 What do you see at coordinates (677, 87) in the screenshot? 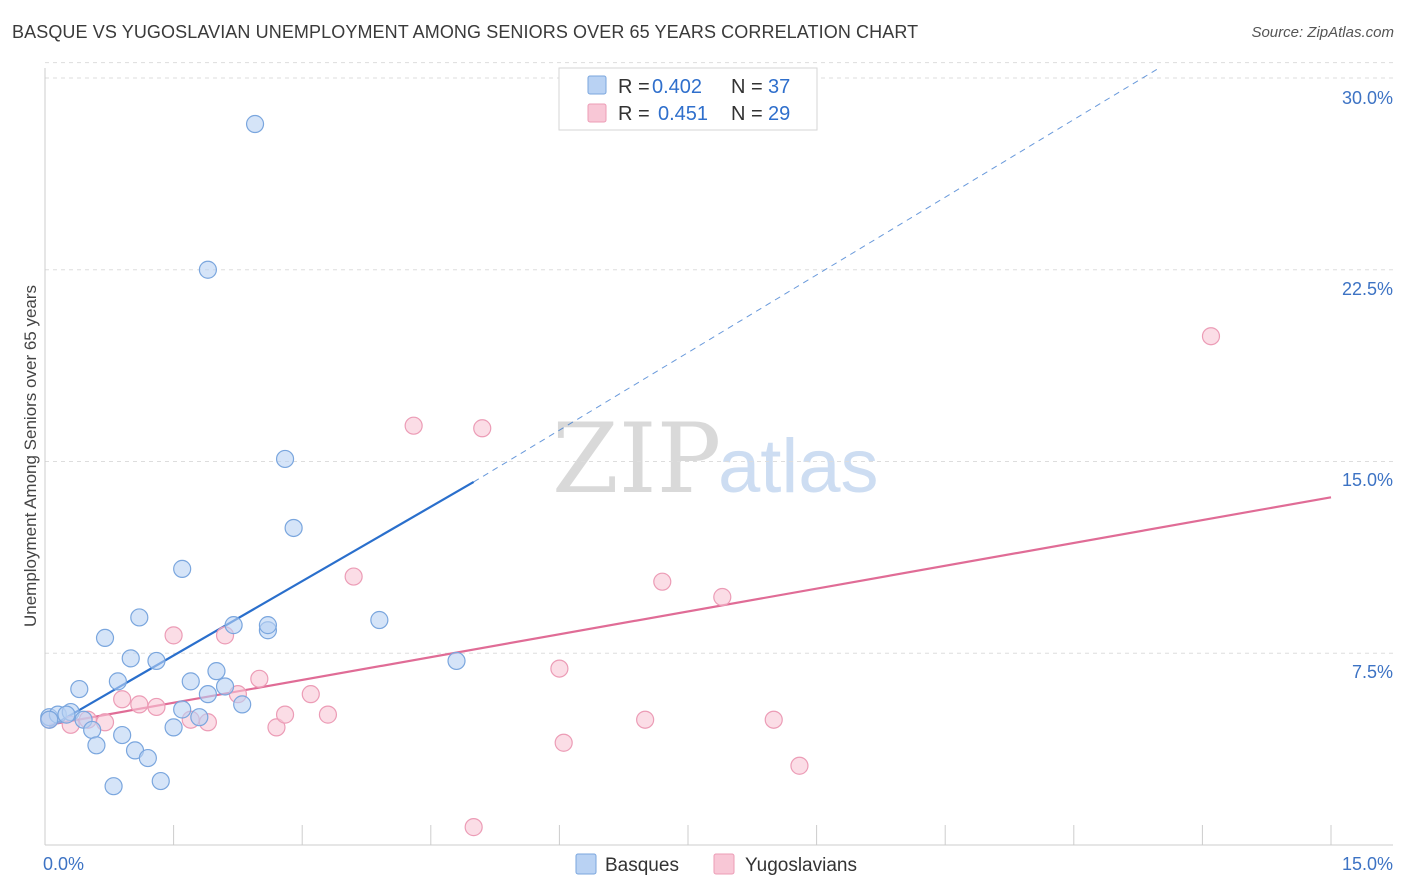
I see `legend-r-value-basques: 0.402` at bounding box center [677, 87].